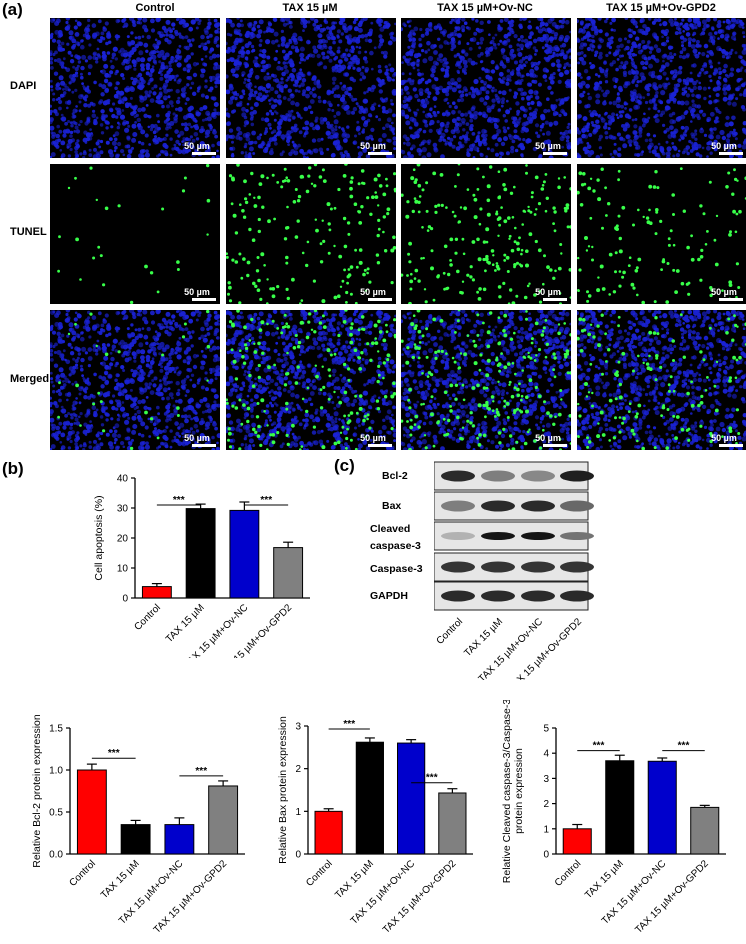 The image size is (746, 944). What do you see at coordinates (12, 9) in the screenshot?
I see `panel-label-a: (a)` at bounding box center [12, 9].